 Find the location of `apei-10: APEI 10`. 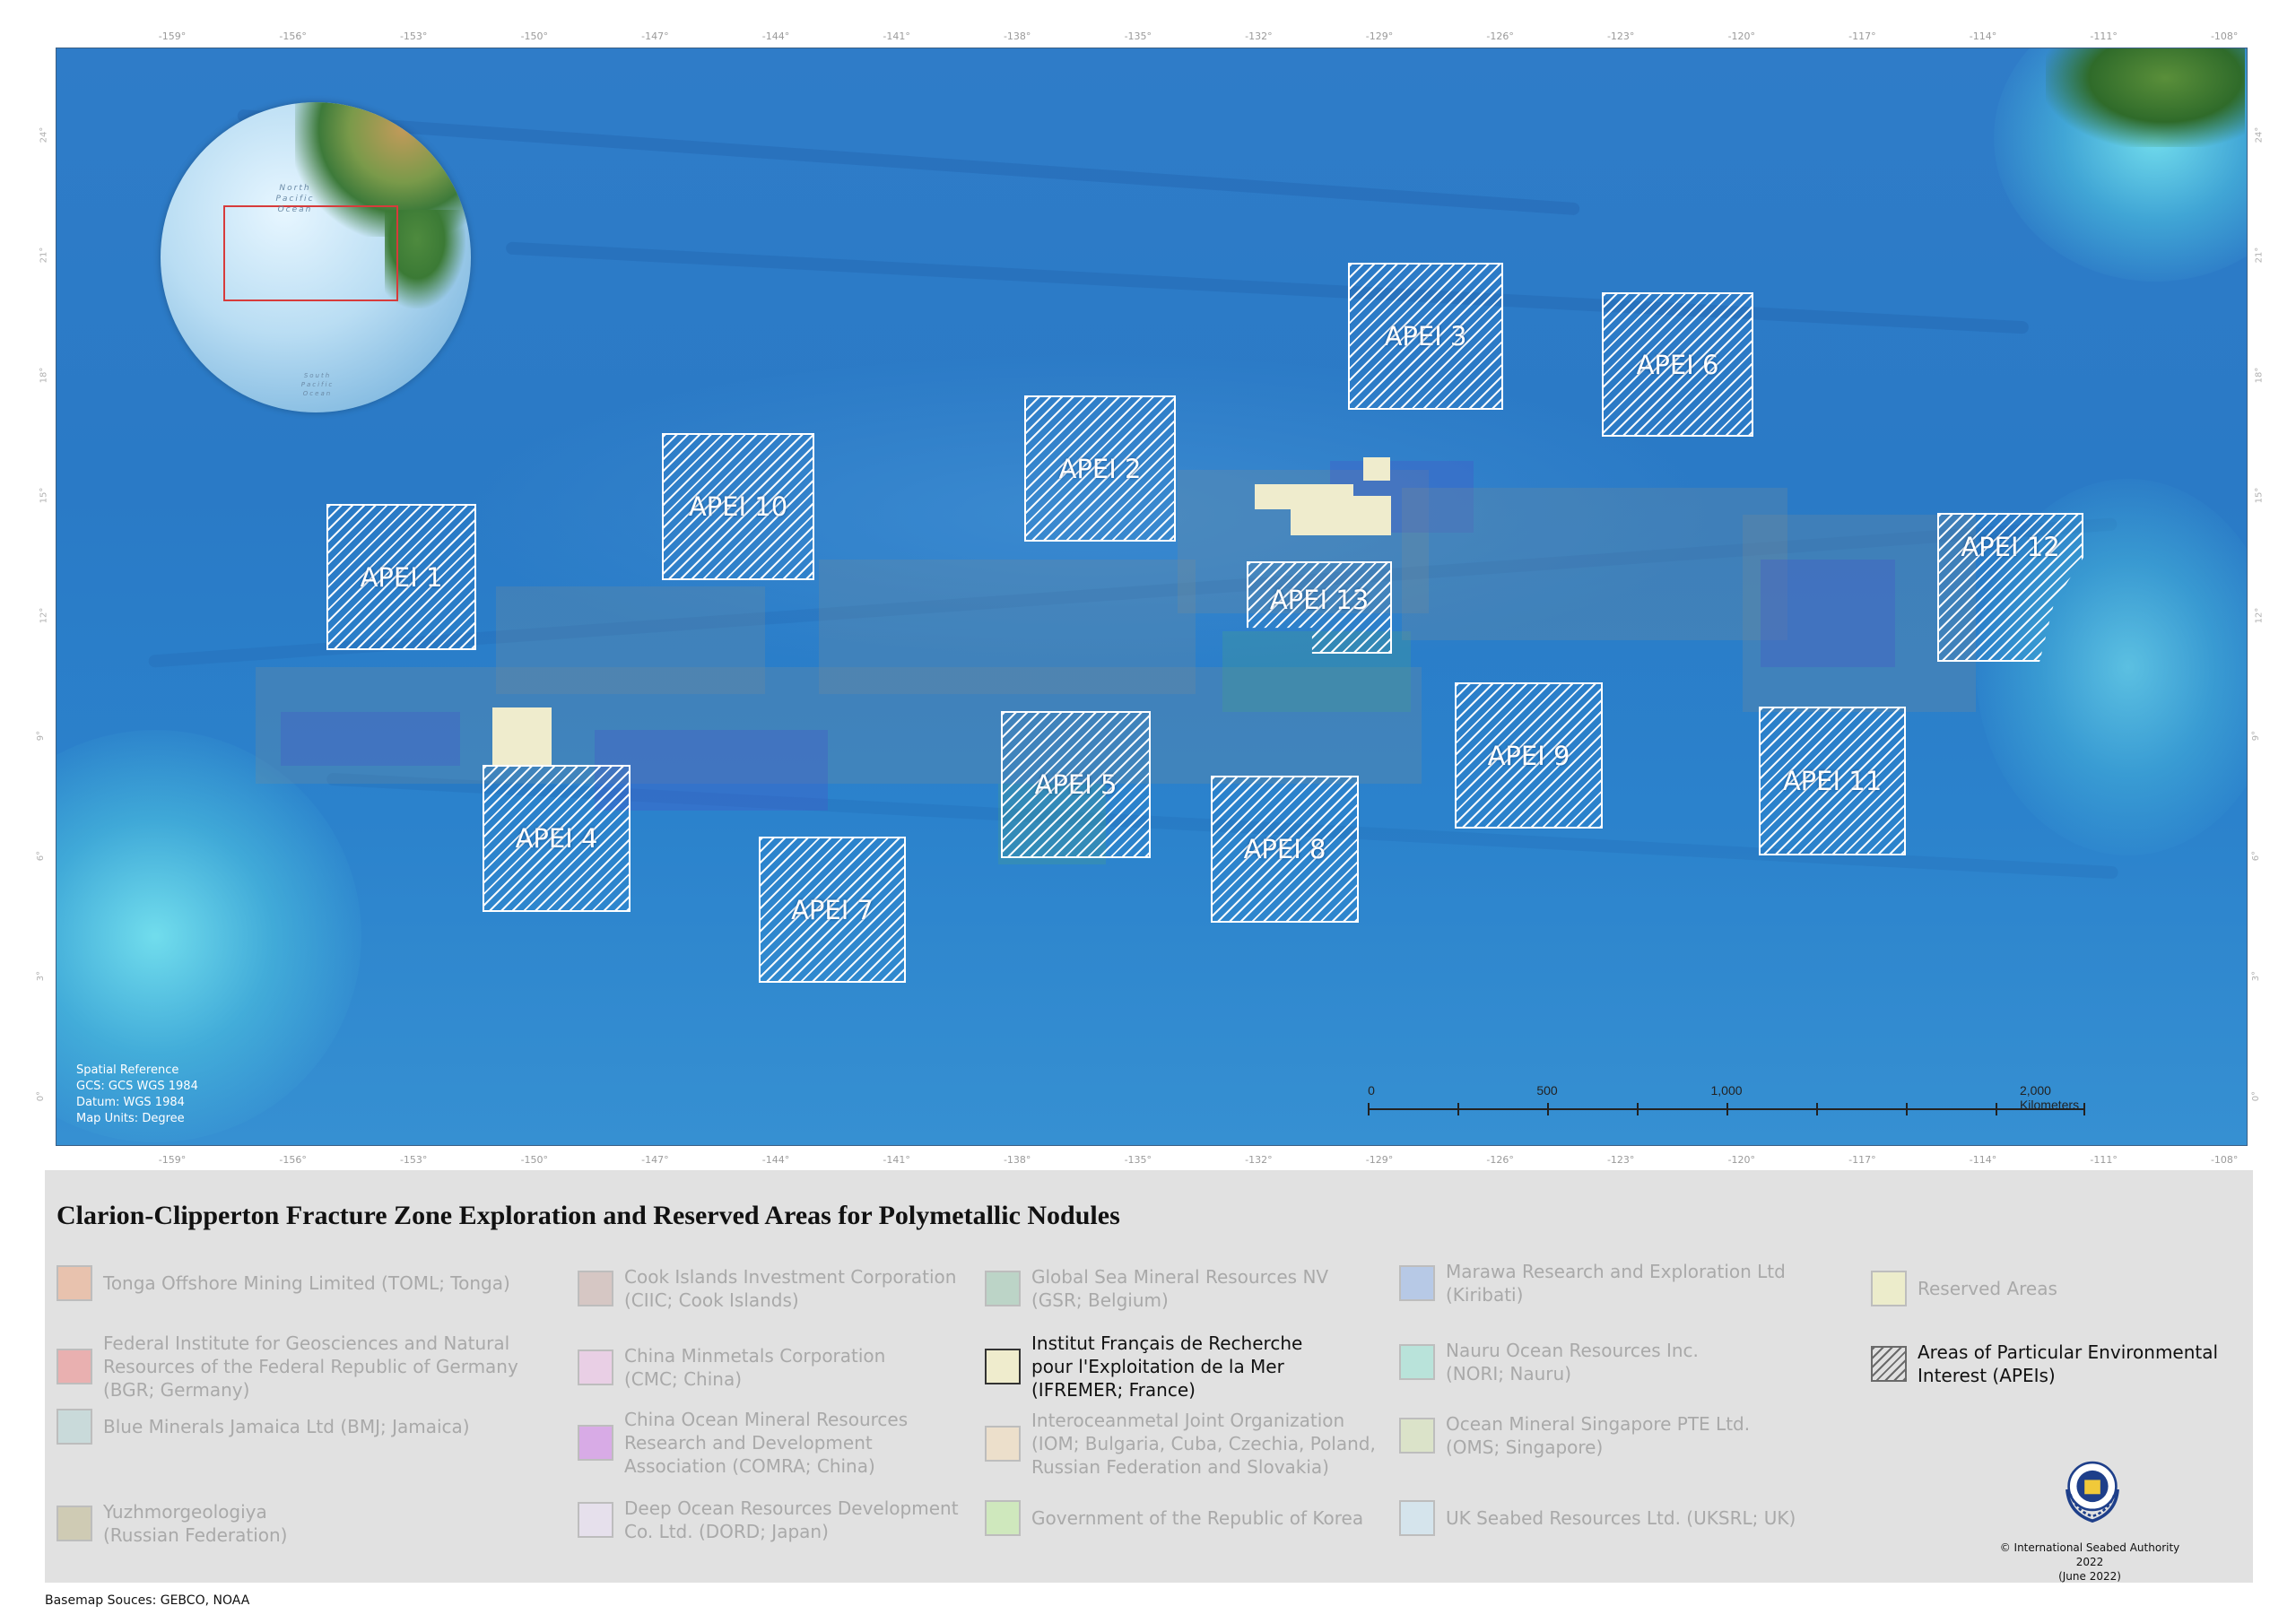

apei-10: APEI 10 is located at coordinates (738, 507).